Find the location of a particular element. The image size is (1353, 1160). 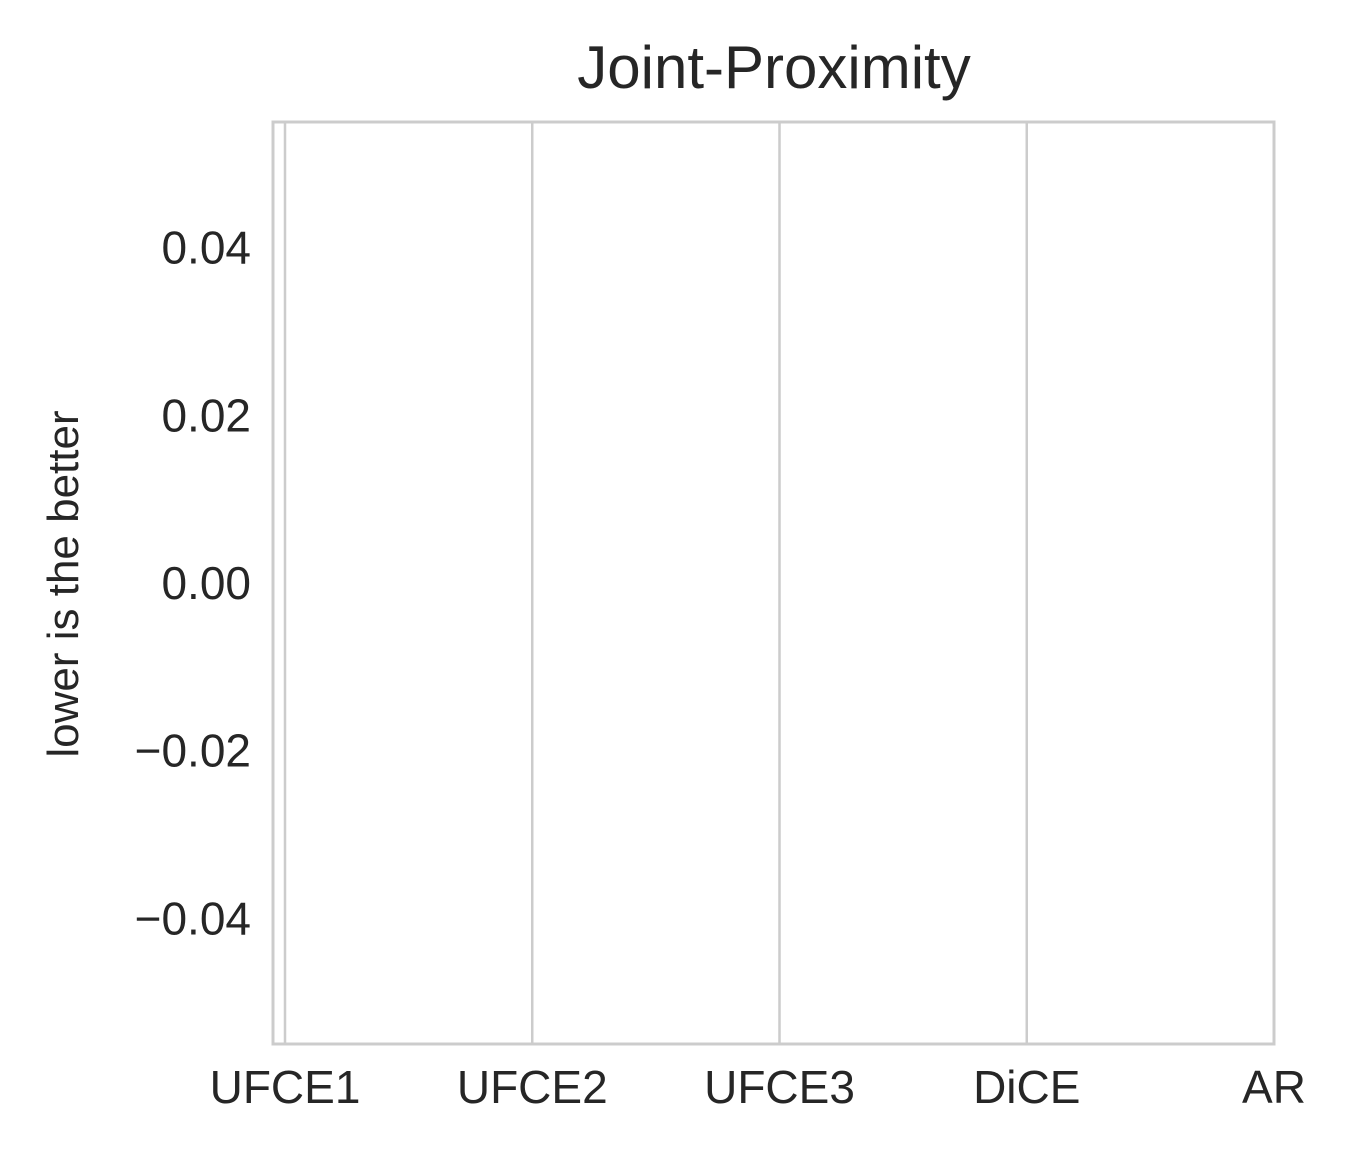

y-tick-labels: −0.04 −0.02 0.00 0.02 0.04 is located at coordinates (193, 583).